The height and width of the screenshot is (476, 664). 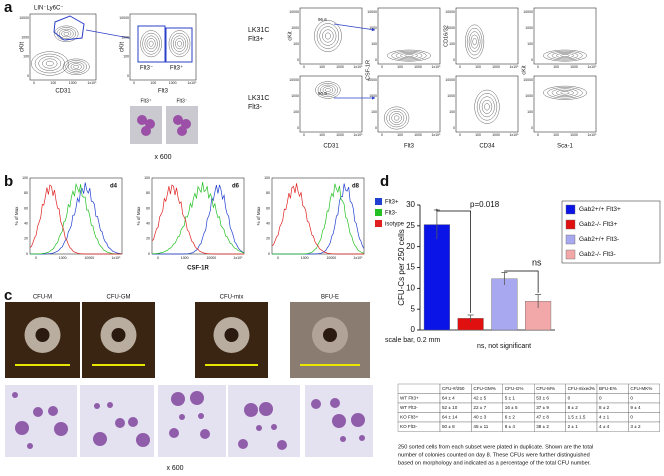 I want to click on y-tick-label: 20, so click(x=148, y=239).